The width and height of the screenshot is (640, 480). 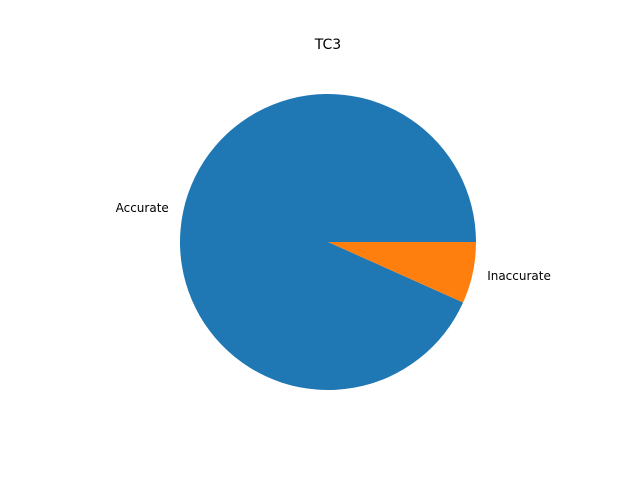 I want to click on pie-slice-inaccurate, so click(x=402, y=272).